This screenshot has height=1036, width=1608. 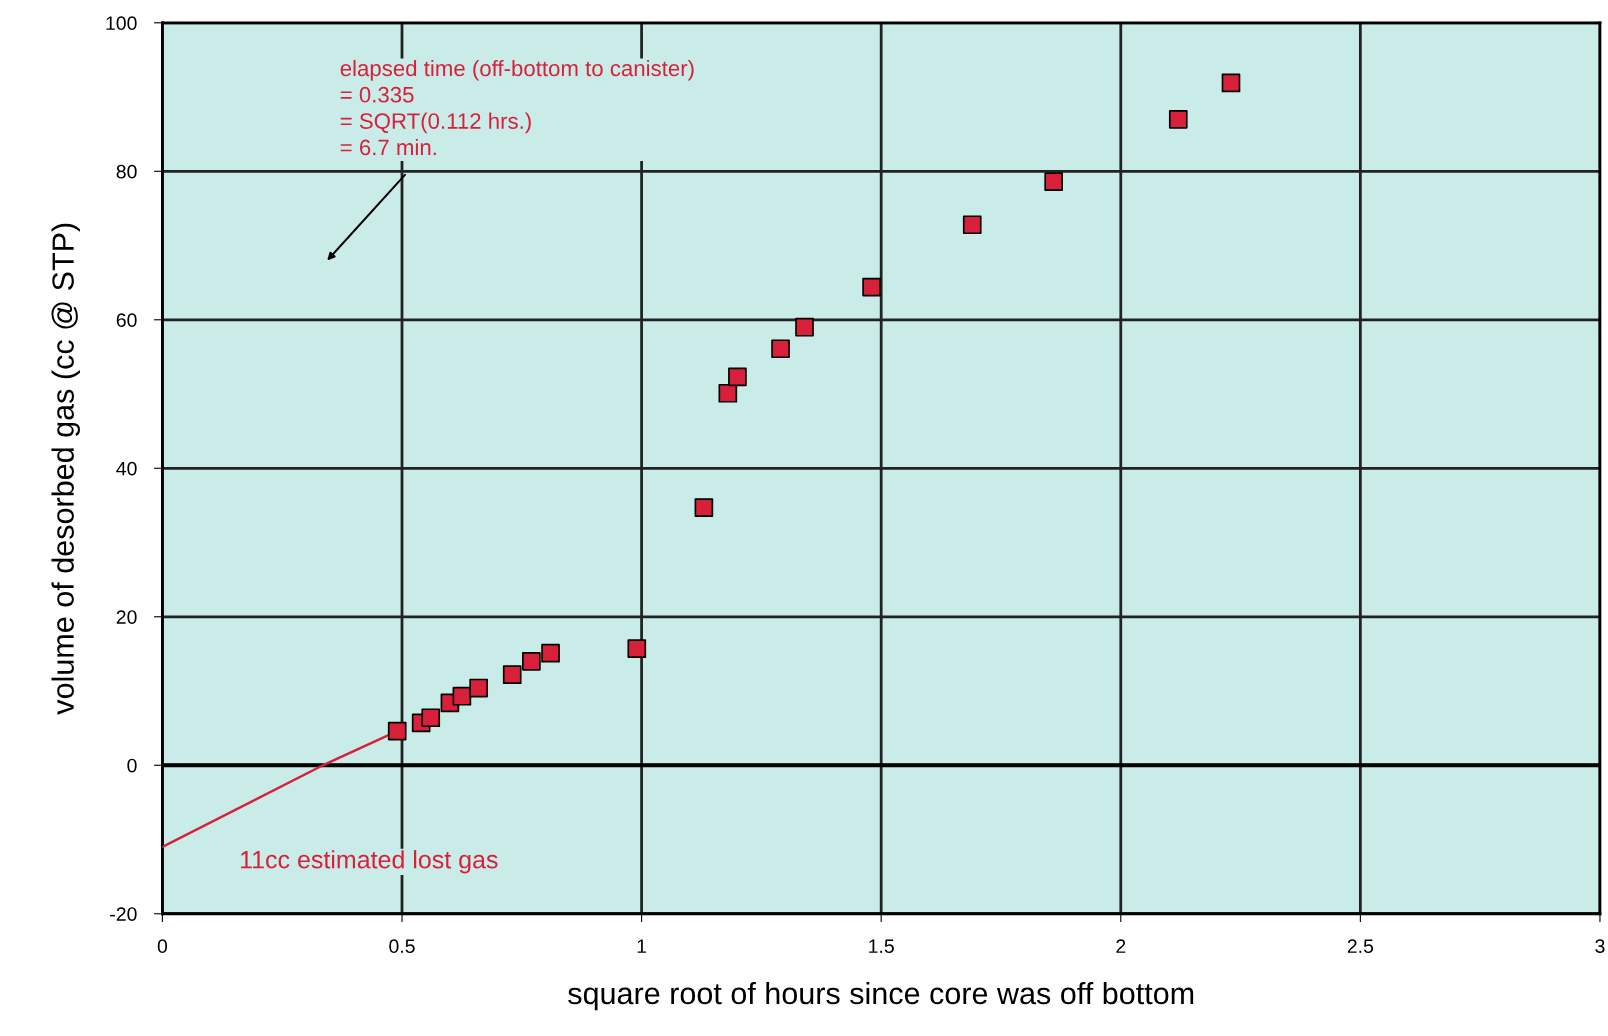 What do you see at coordinates (132, 765) in the screenshot?
I see `y-tick-label: 0` at bounding box center [132, 765].